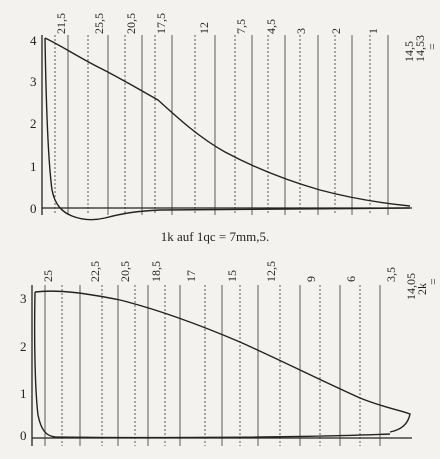  I want to click on column-label: 17, so click(191, 276).